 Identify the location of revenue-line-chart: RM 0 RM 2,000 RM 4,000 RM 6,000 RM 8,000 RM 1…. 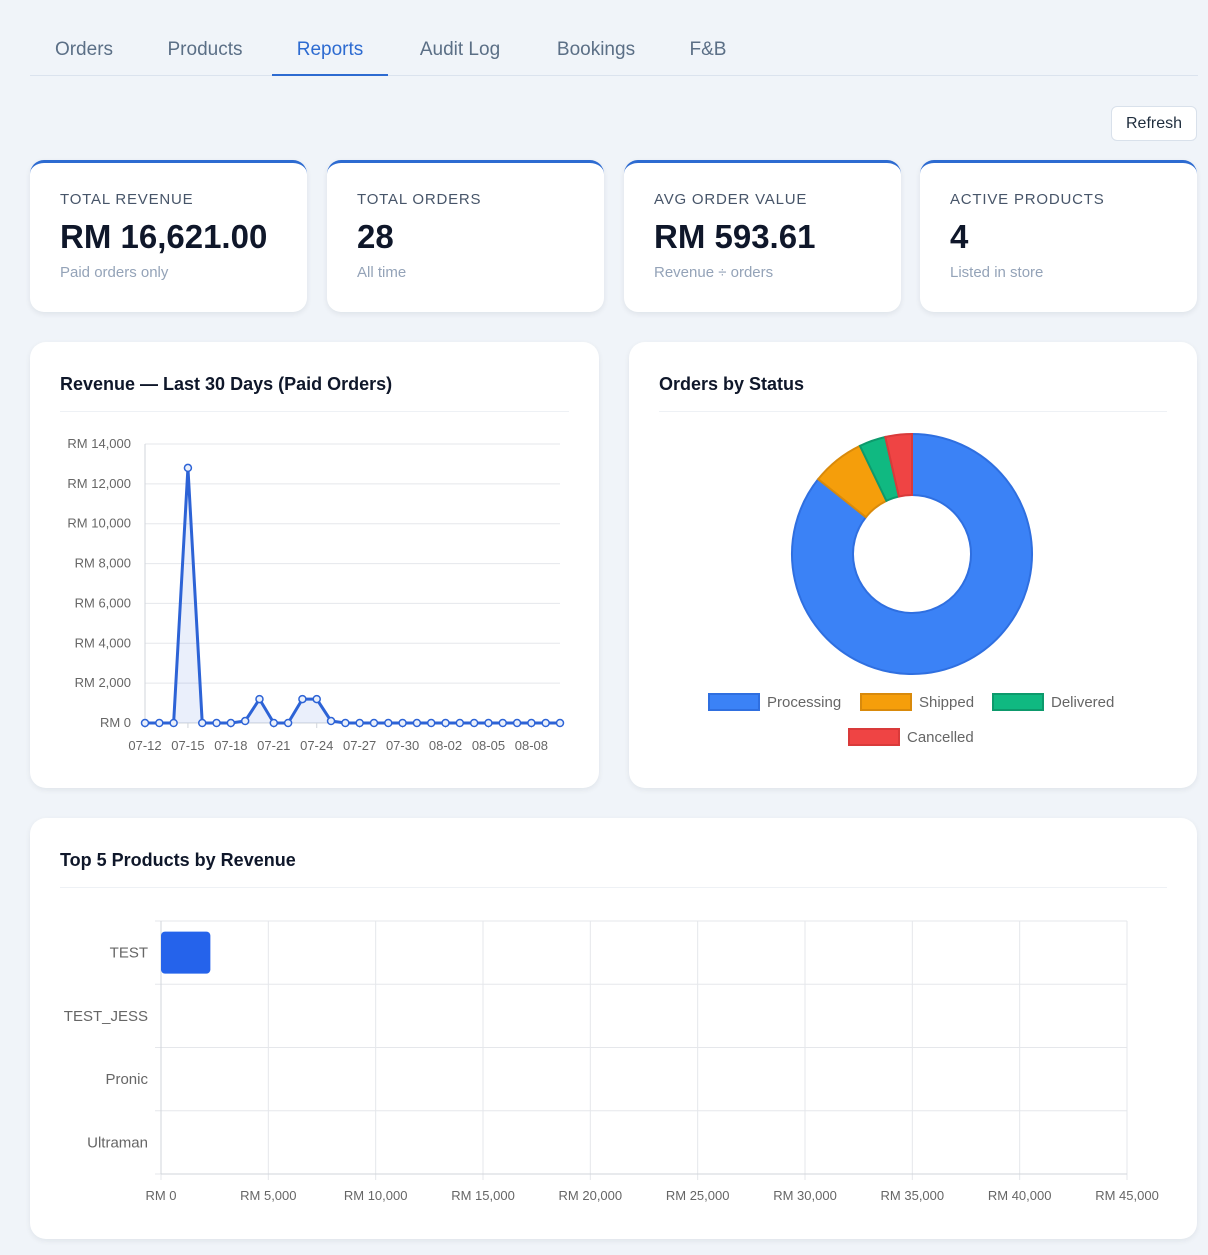
(316, 594).